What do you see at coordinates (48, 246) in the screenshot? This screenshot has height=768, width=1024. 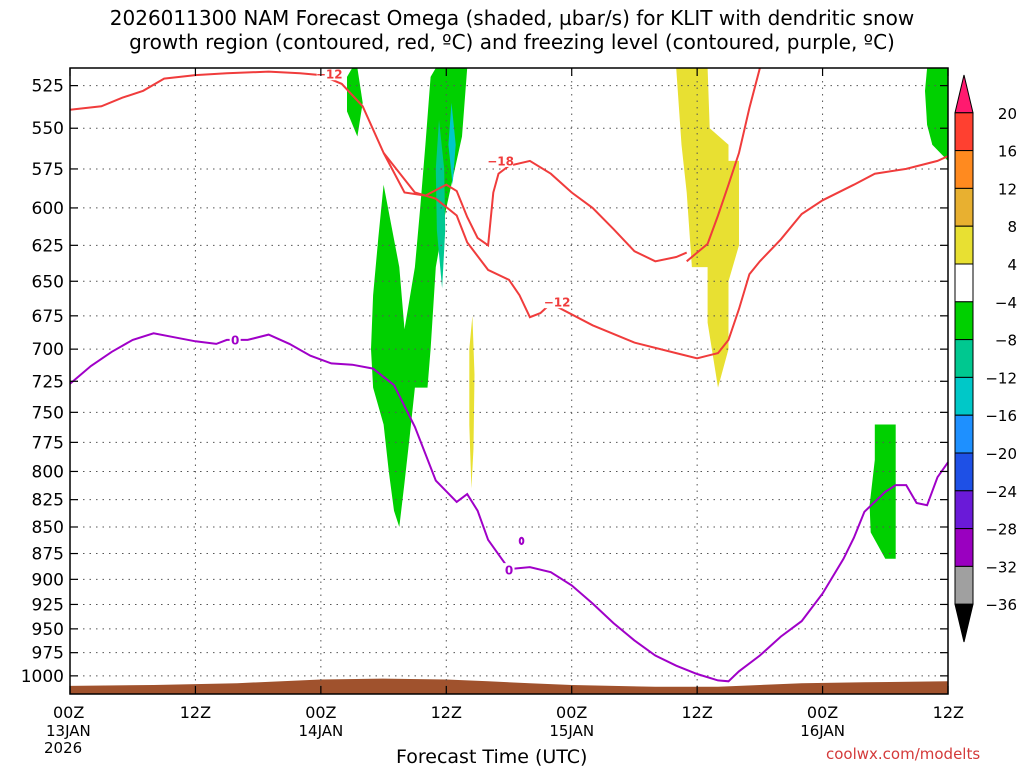 I see `y-tick-label: 625` at bounding box center [48, 246].